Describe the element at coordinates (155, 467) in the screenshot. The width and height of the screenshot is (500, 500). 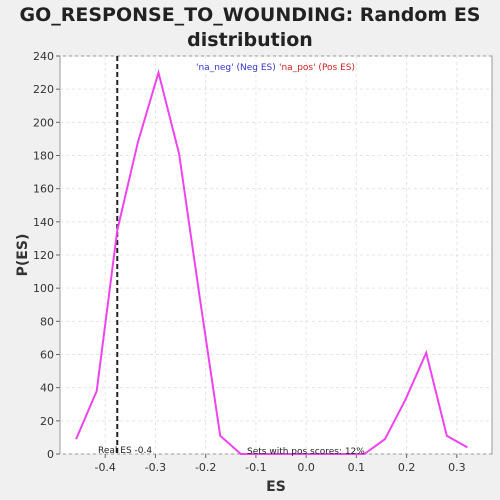
I see `x-tick-label: -0.3` at that location.